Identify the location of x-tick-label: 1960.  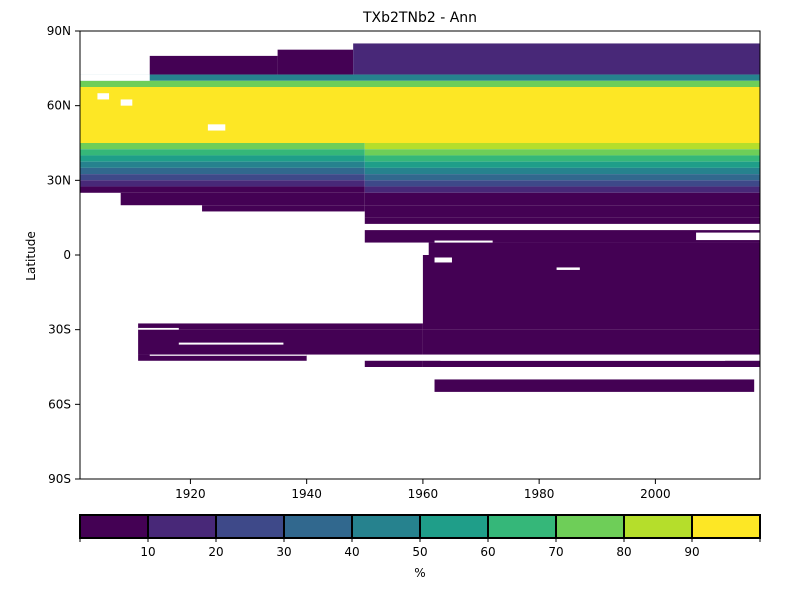
(423, 494).